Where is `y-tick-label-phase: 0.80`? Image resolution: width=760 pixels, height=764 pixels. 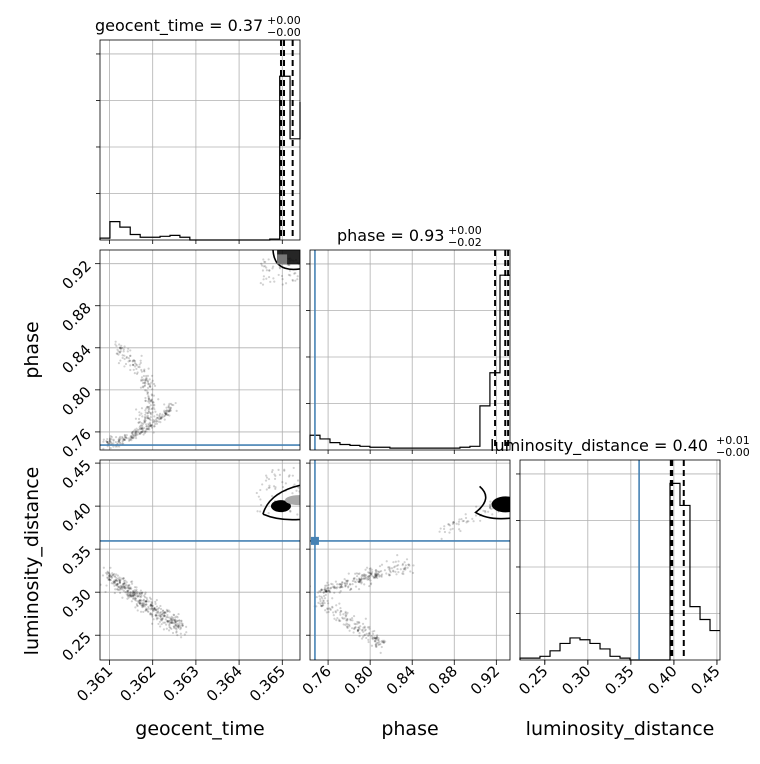
y-tick-label-phase: 0.80 is located at coordinates (76, 401).